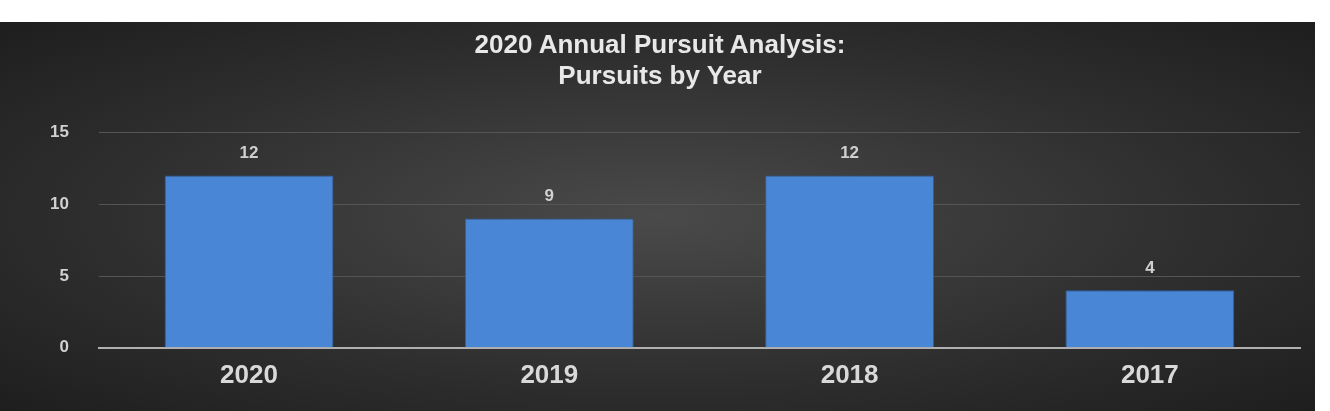 This screenshot has height=411, width=1330. I want to click on x-tick-label: 2018, so click(849, 373).